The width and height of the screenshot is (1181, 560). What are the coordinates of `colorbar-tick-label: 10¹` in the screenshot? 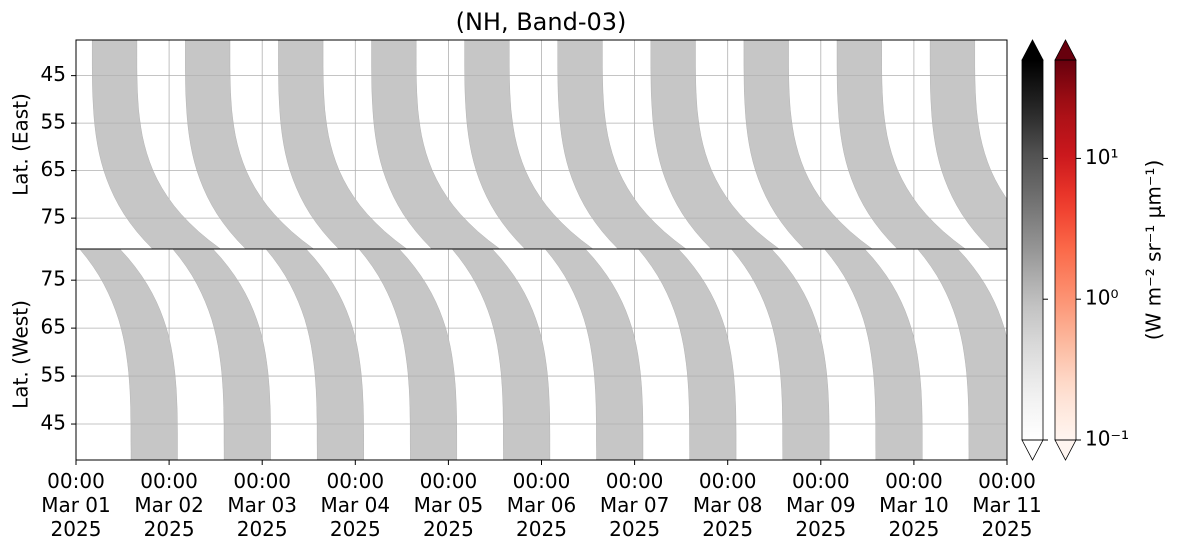 It's located at (1101, 157).